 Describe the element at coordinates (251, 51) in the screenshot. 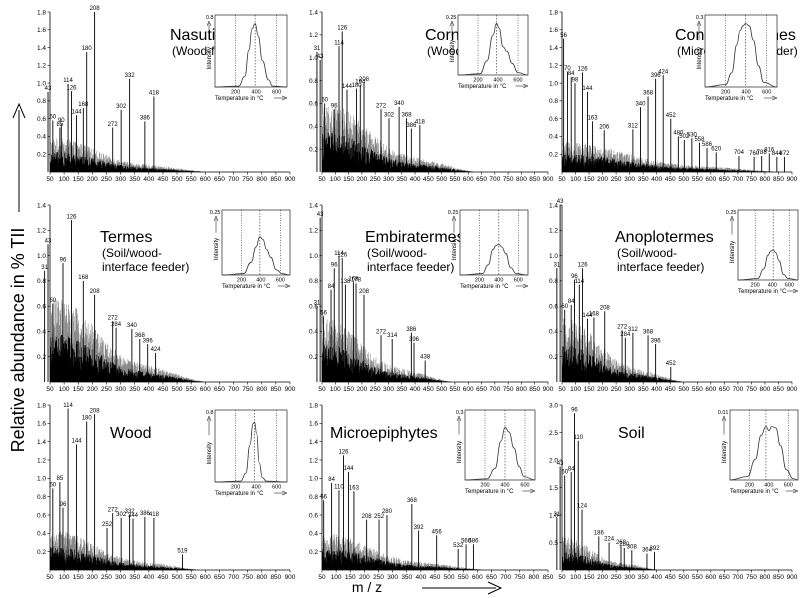

I see `inset-frame` at that location.